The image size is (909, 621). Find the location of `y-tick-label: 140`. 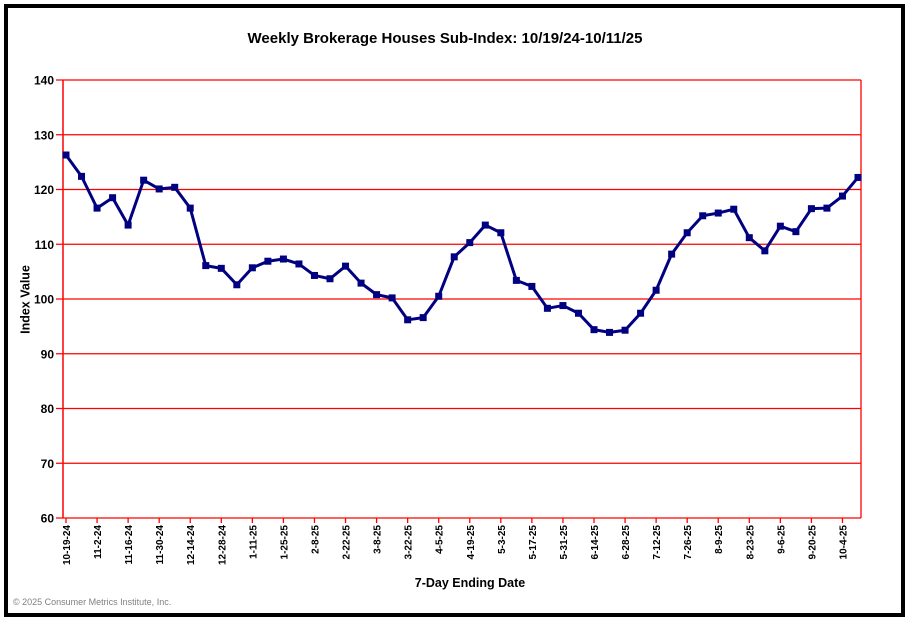

y-tick-label: 140 is located at coordinates (44, 81).